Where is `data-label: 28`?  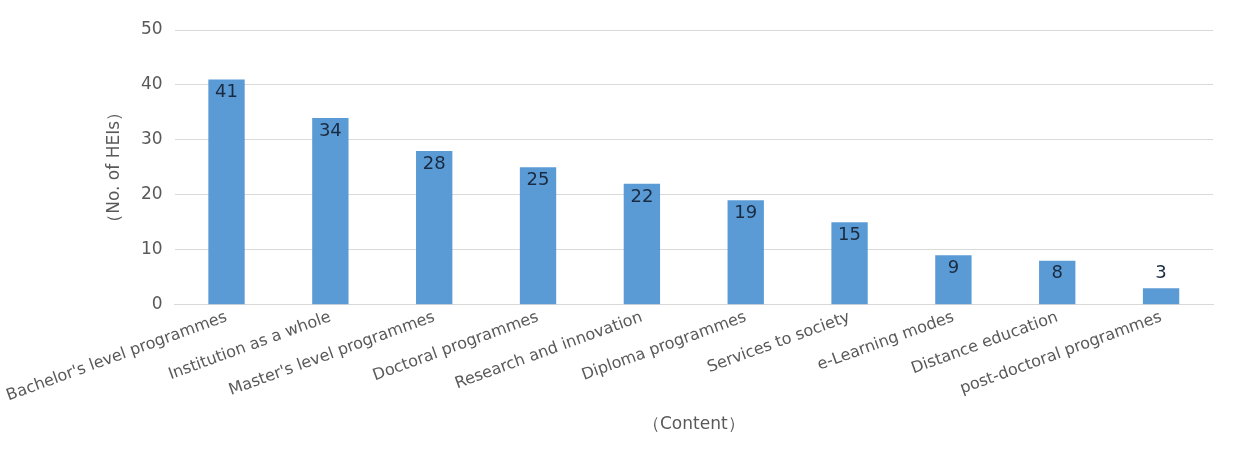 data-label: 28 is located at coordinates (434, 162).